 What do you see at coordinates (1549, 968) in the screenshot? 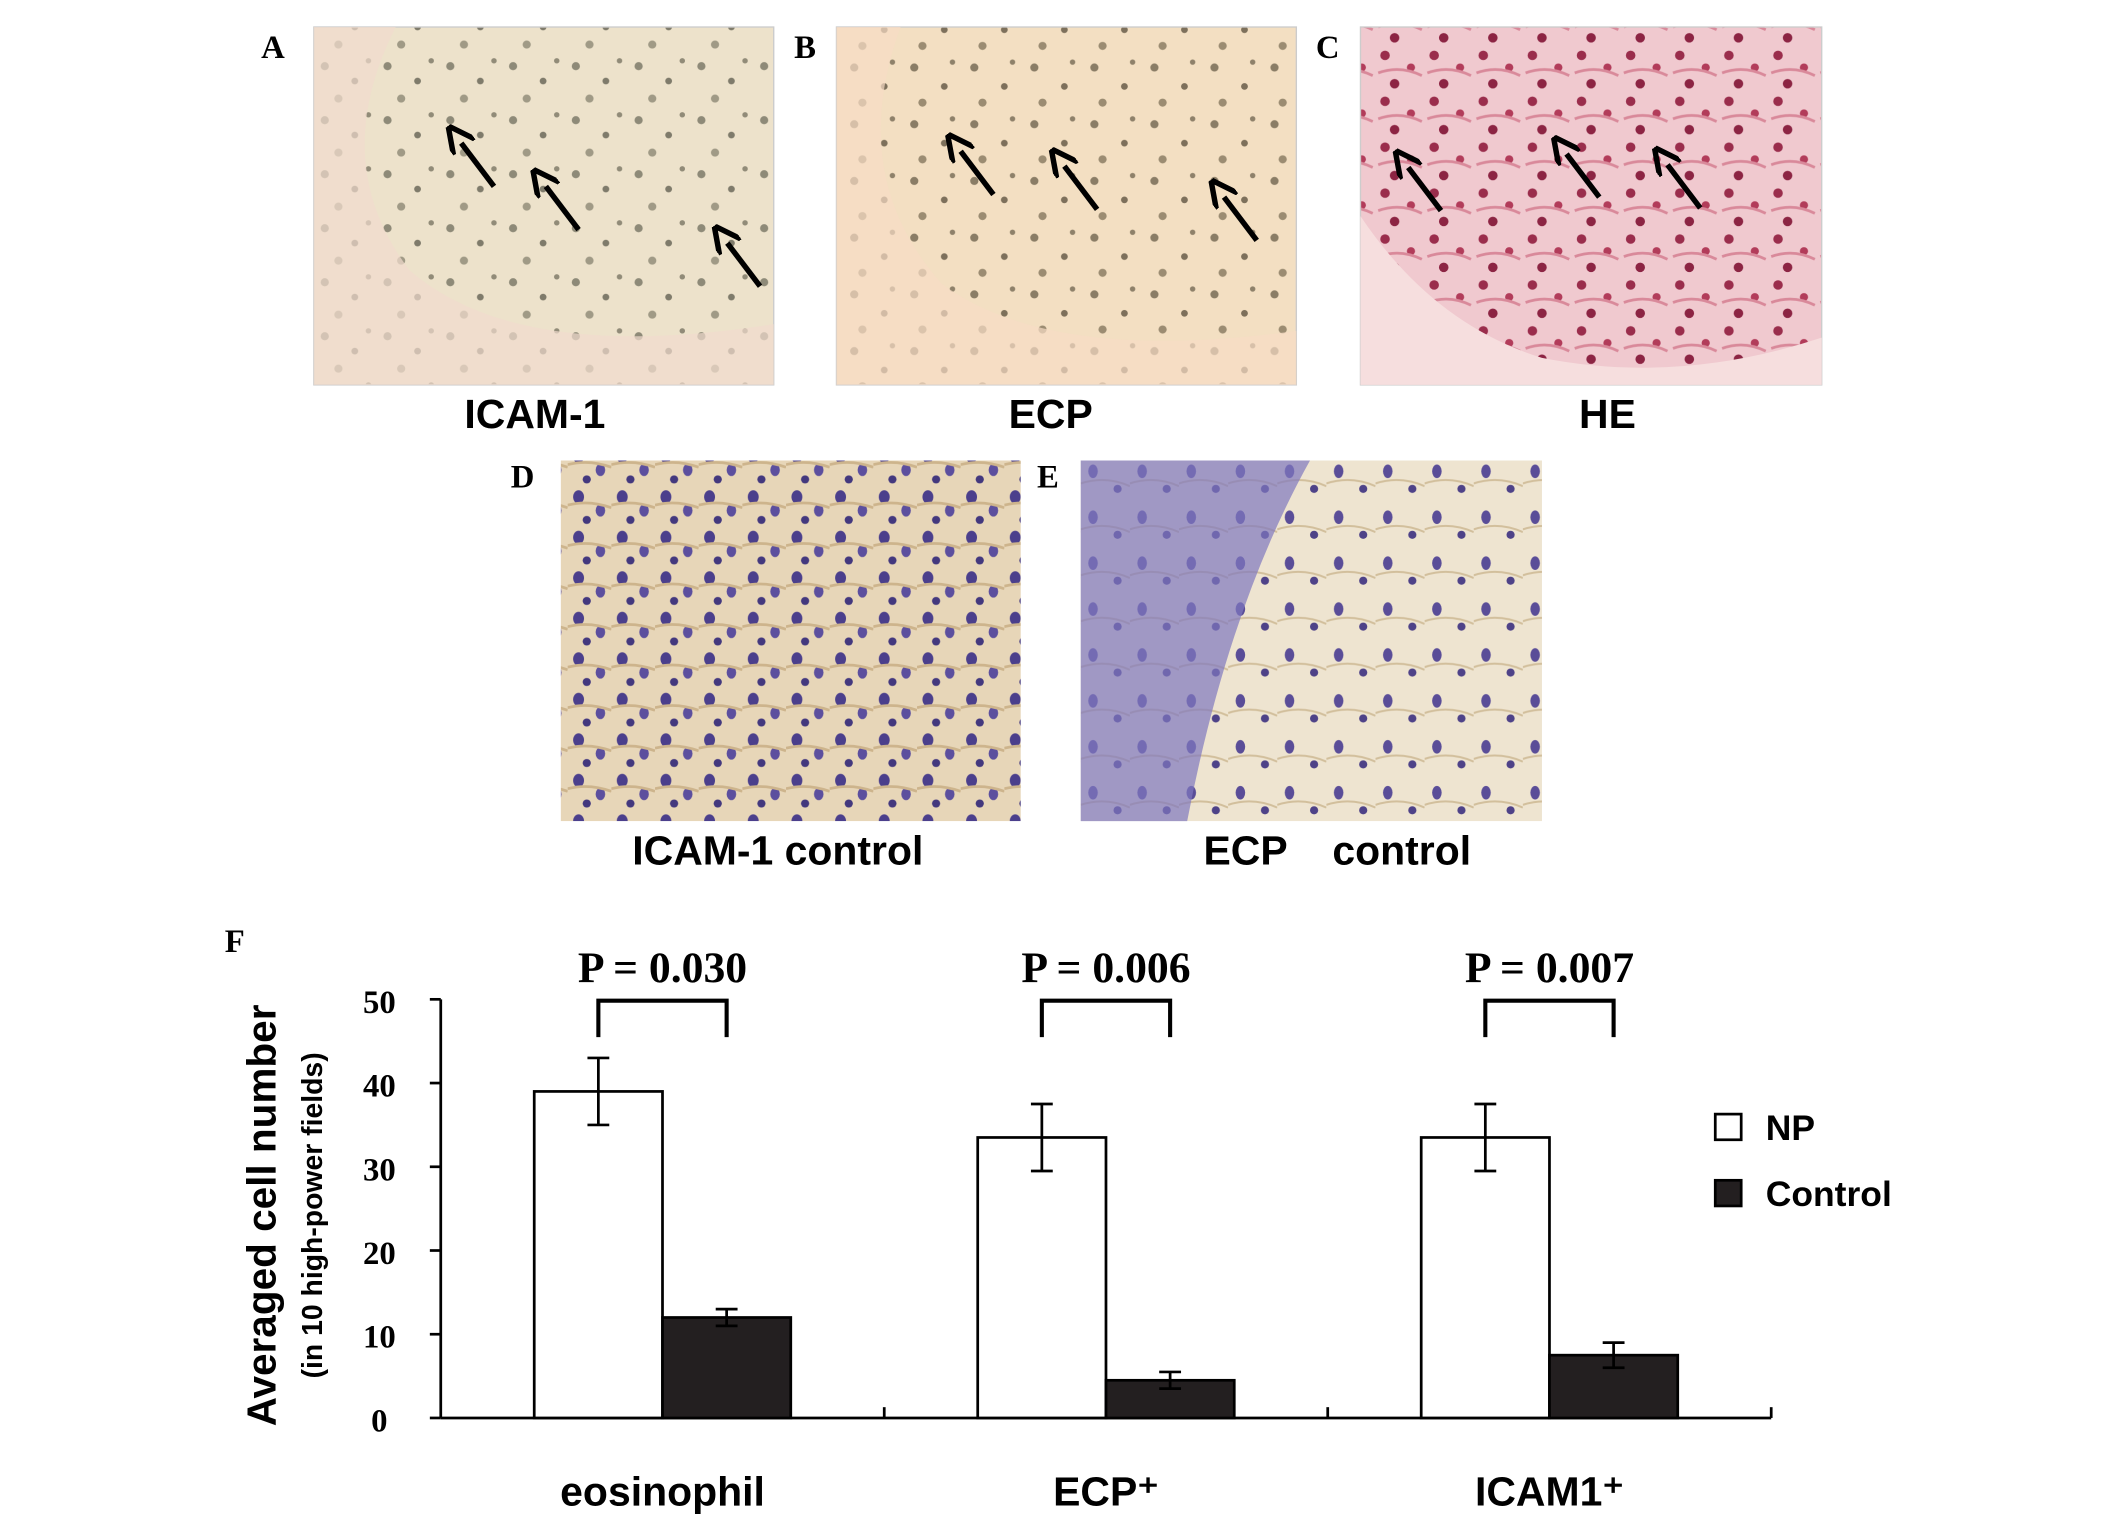
I see `p-value: P = 0.007` at bounding box center [1549, 968].